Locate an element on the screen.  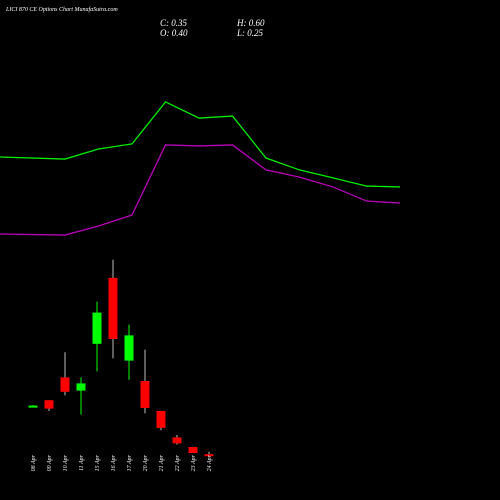
x-tick-label: 08 Apr is located at coordinates (34, 462).